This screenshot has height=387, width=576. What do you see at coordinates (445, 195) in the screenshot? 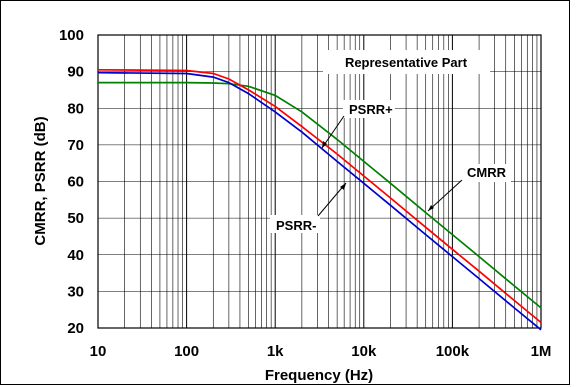
I see `pointer-cmrr` at bounding box center [445, 195].